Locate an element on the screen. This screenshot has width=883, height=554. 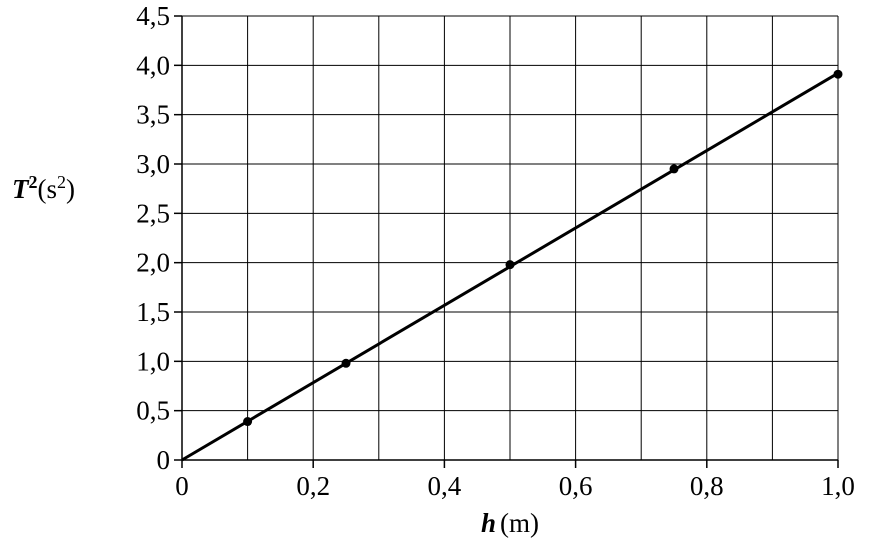
x-tick-label: 1,0 is located at coordinates (838, 486).